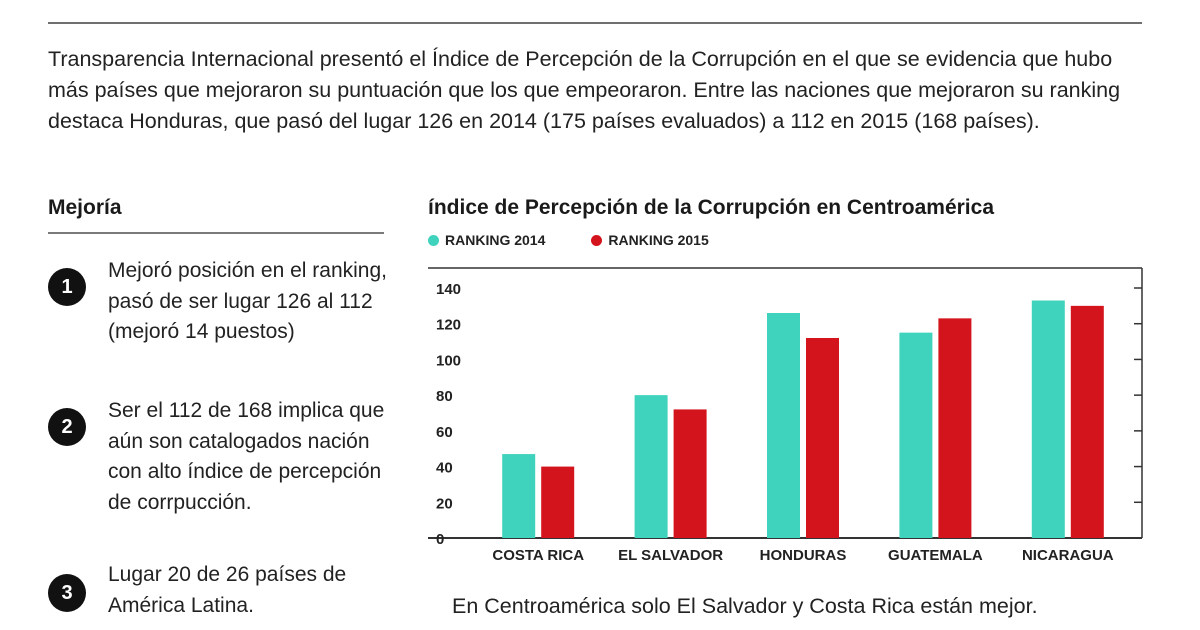  I want to click on x-tick-label: EL SALVADOR, so click(670, 555).